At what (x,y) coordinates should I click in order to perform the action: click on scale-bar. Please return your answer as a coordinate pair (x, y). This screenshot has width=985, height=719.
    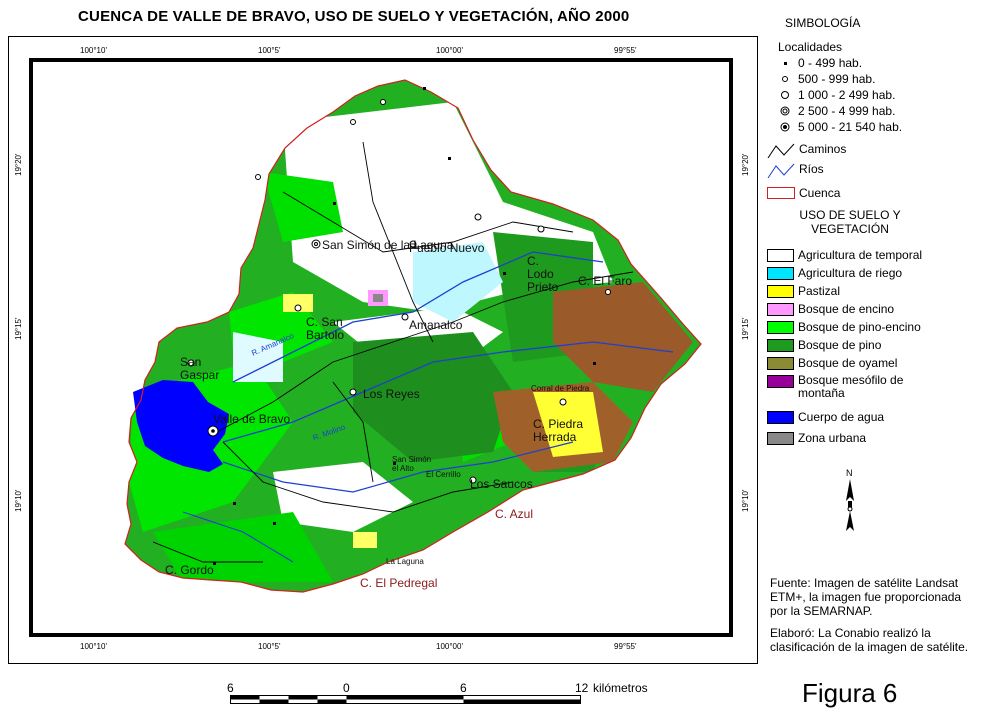
    Looking at the image, I should click on (405, 699).